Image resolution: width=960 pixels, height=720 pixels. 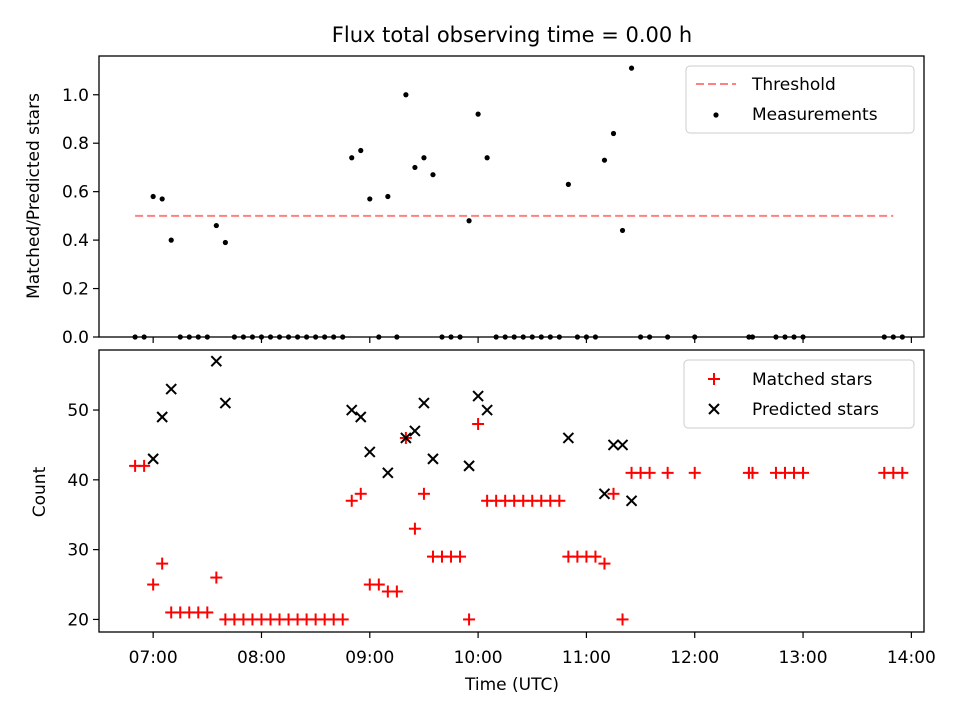 I want to click on y-tick-label: 30, so click(x=78, y=551).